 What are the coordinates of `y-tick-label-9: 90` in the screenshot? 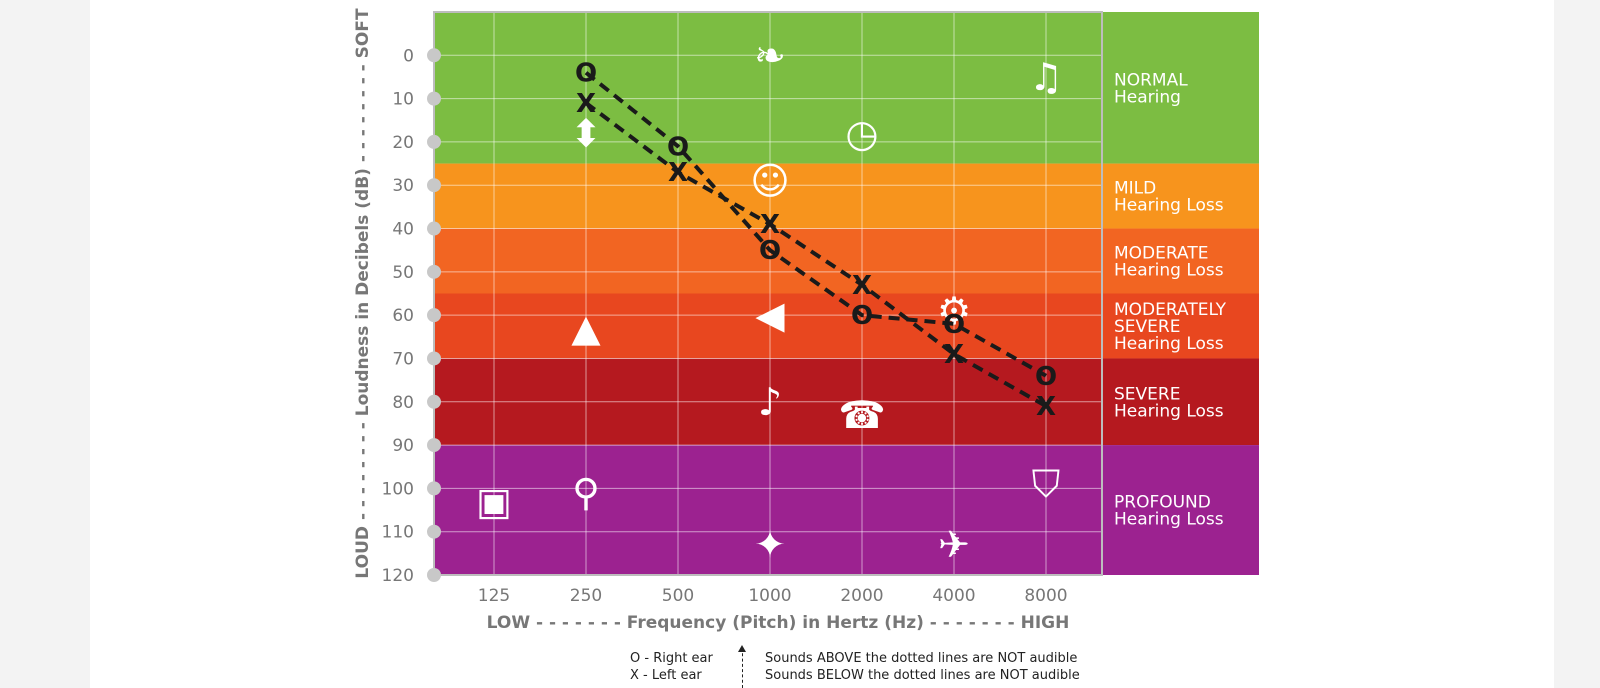 It's located at (403, 446).